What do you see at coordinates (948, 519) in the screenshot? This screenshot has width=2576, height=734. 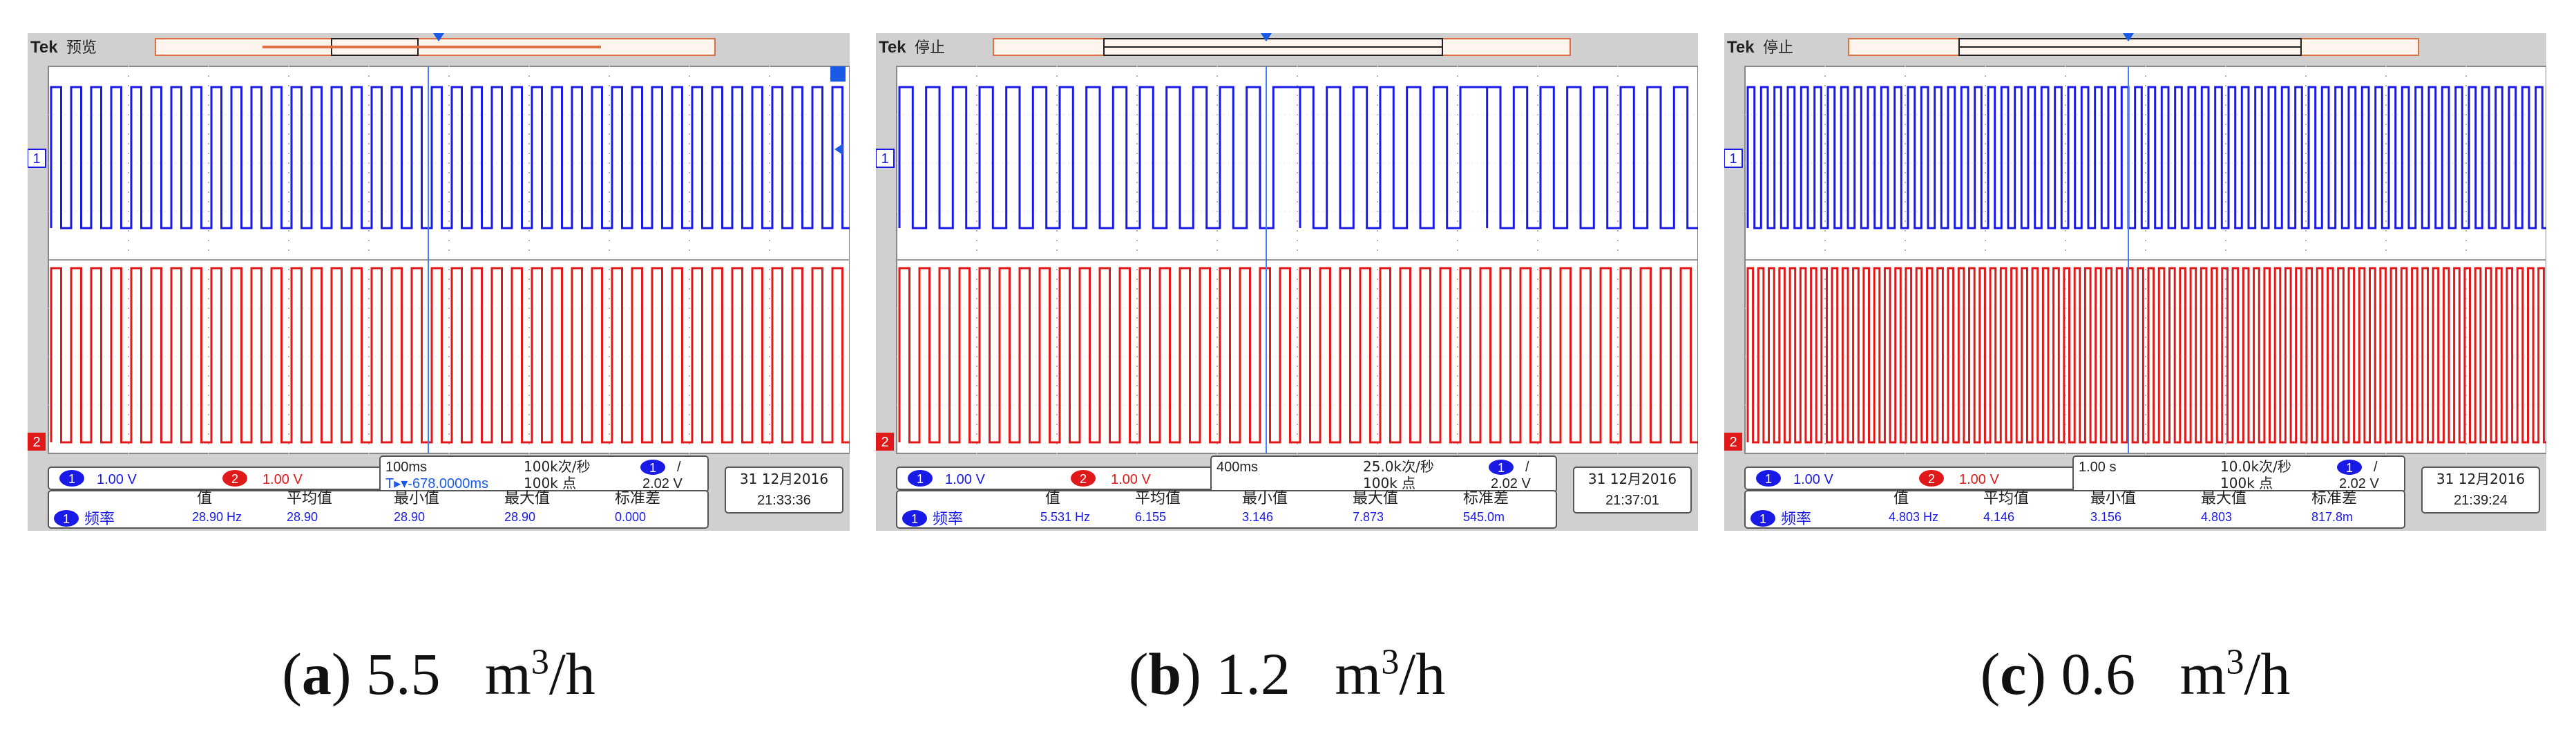 I see `meas-name: 频率` at bounding box center [948, 519].